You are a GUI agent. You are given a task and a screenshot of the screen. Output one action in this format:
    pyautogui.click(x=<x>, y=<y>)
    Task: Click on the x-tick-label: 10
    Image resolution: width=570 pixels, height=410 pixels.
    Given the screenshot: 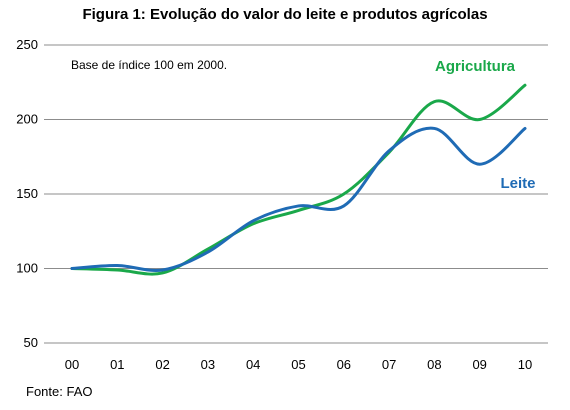 What is the action you would take?
    pyautogui.click(x=525, y=364)
    